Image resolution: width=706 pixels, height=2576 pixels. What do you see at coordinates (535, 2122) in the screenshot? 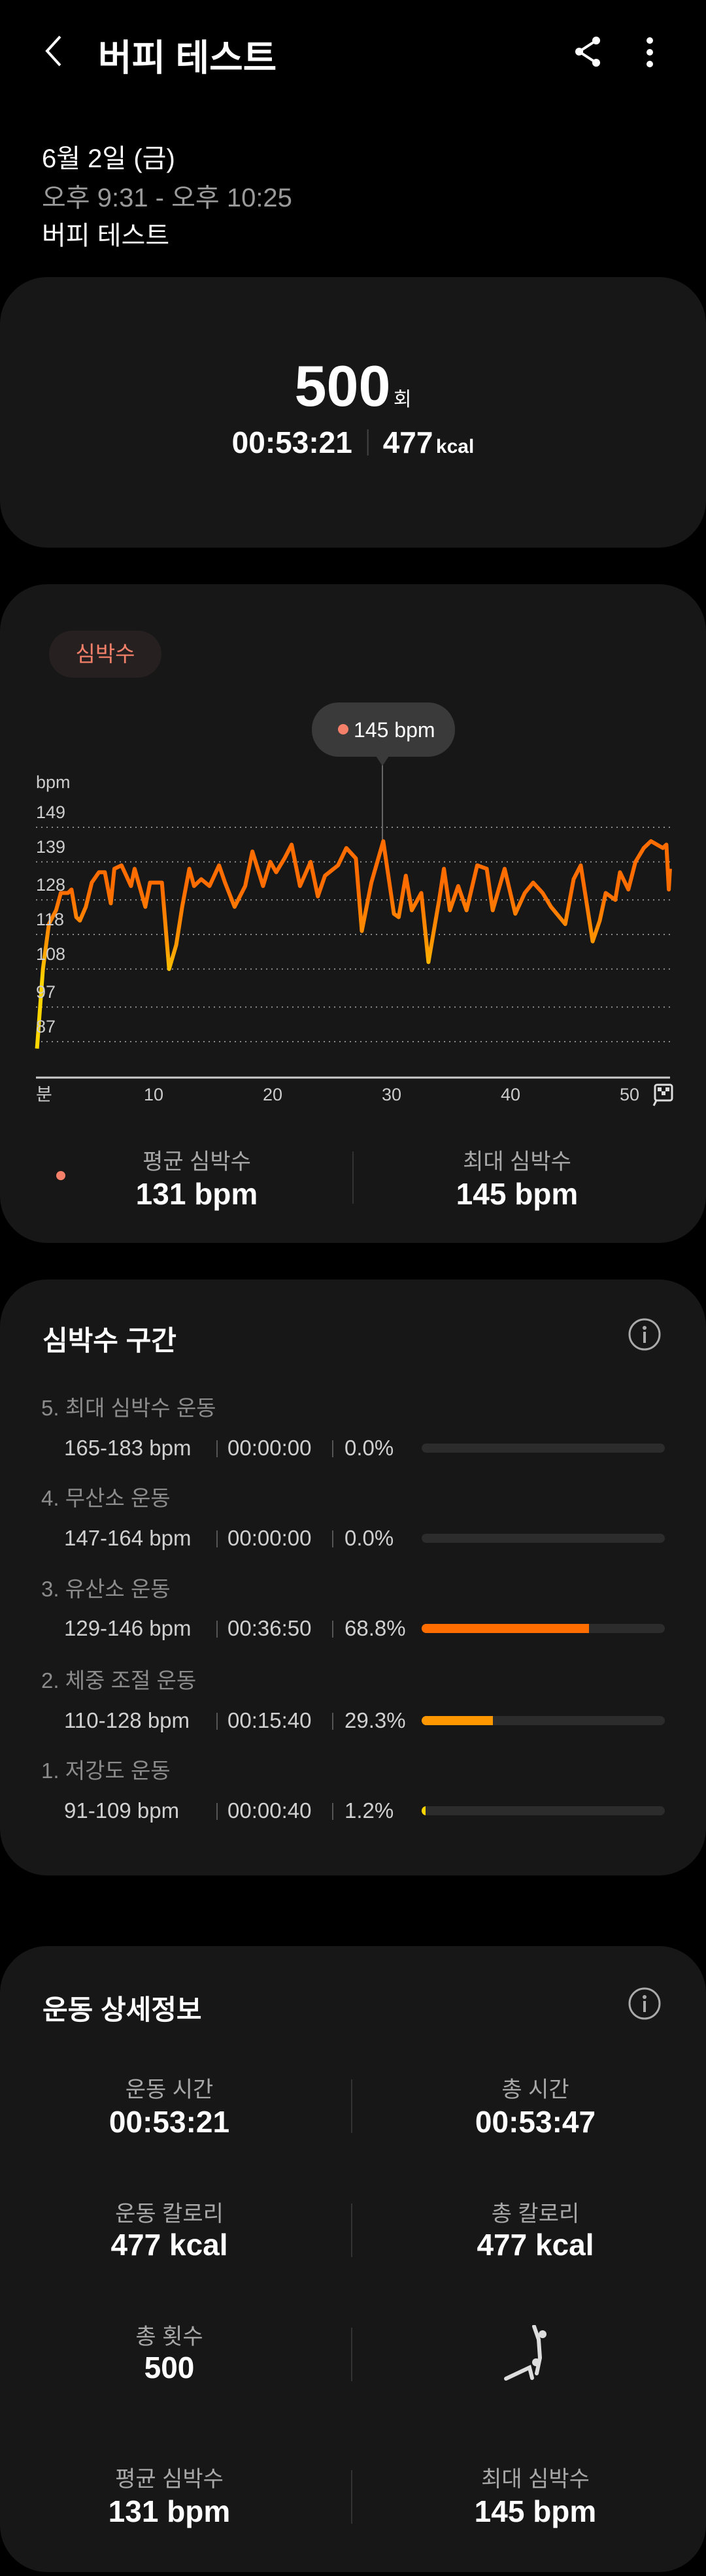
I see `total-time-value: 00:53:47` at bounding box center [535, 2122].